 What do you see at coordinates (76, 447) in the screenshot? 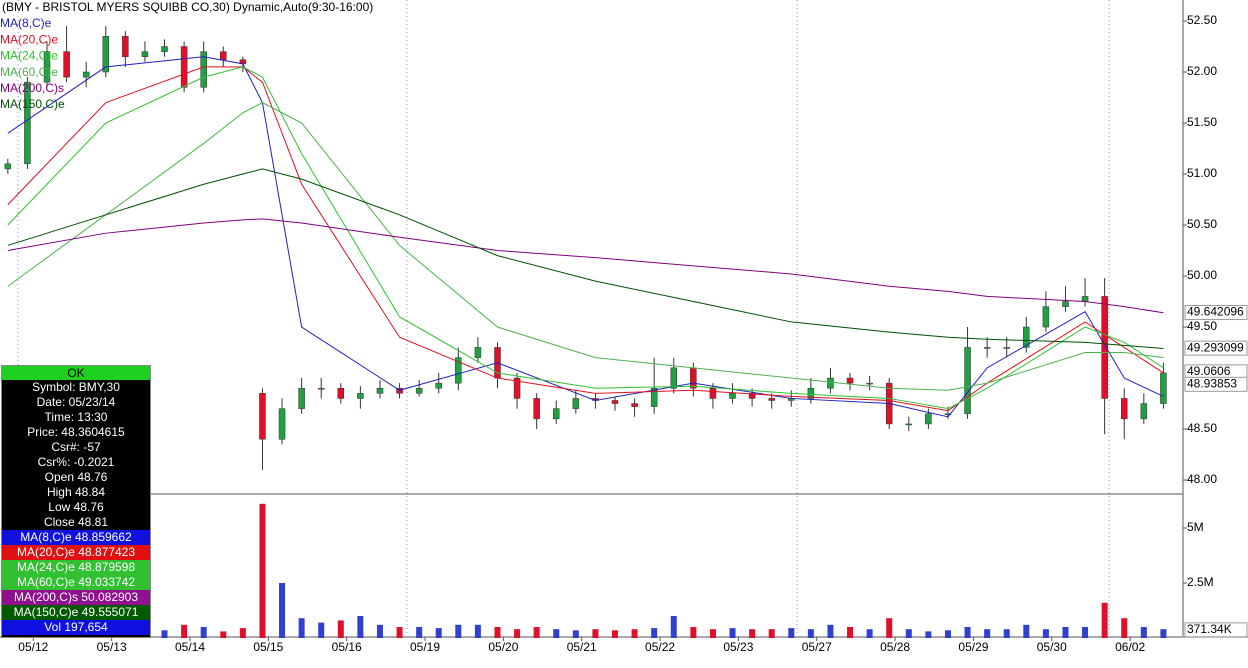
I see `info-row: Csr#: -57` at bounding box center [76, 447].